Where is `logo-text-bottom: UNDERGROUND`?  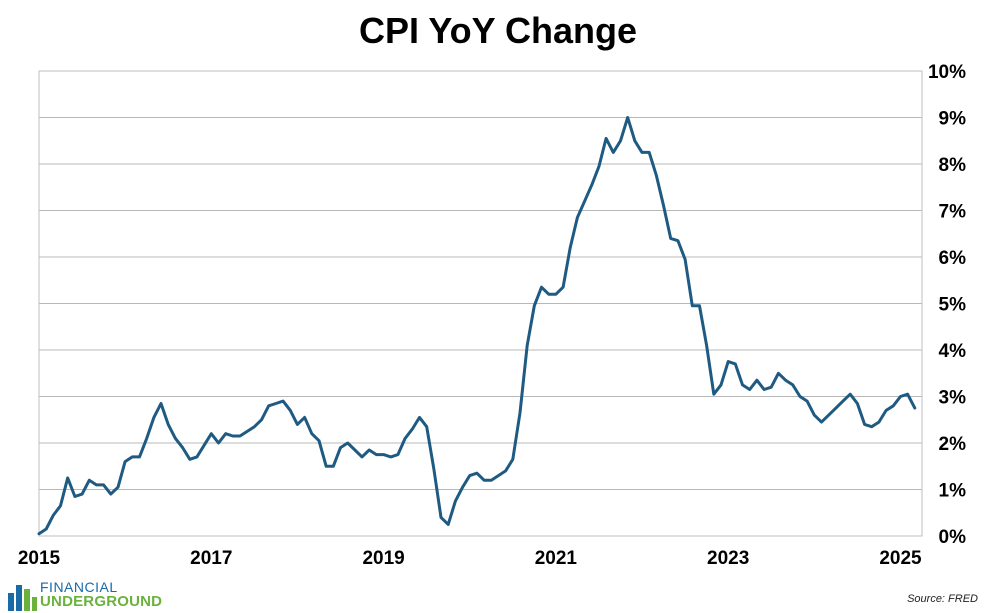 logo-text-bottom: UNDERGROUND is located at coordinates (101, 601).